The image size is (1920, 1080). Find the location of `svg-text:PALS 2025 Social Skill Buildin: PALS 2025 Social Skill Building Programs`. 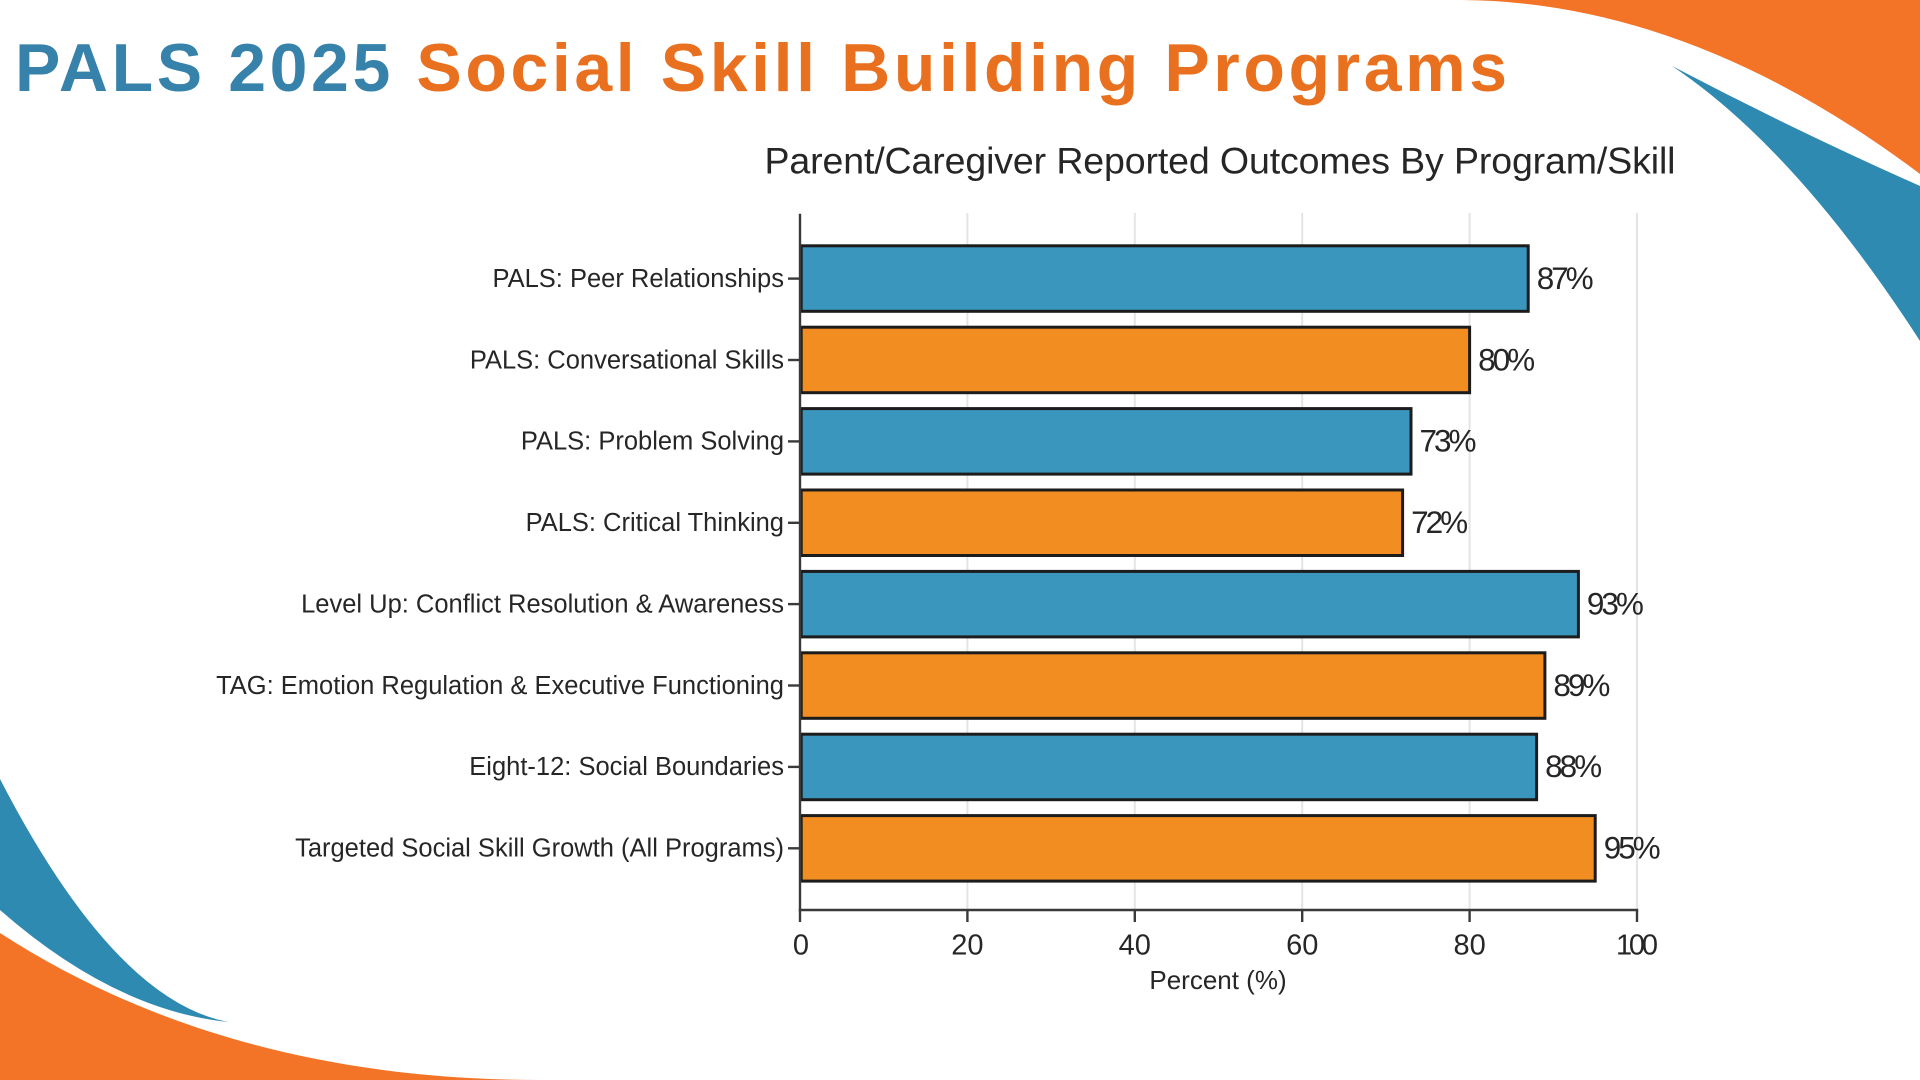

svg-text:PALS 2025 Social Skill Buildin: PALS 2025 Social Skill Building Programs is located at coordinates (763, 68).